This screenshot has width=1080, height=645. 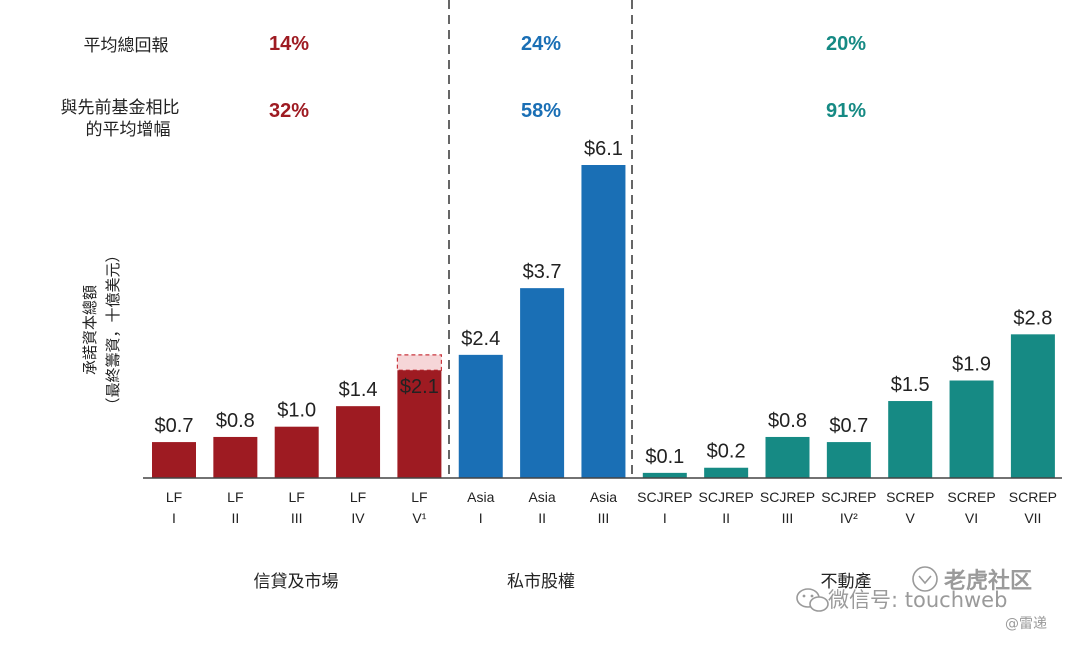 I want to click on x-tick-label: IV, so click(x=358, y=518).